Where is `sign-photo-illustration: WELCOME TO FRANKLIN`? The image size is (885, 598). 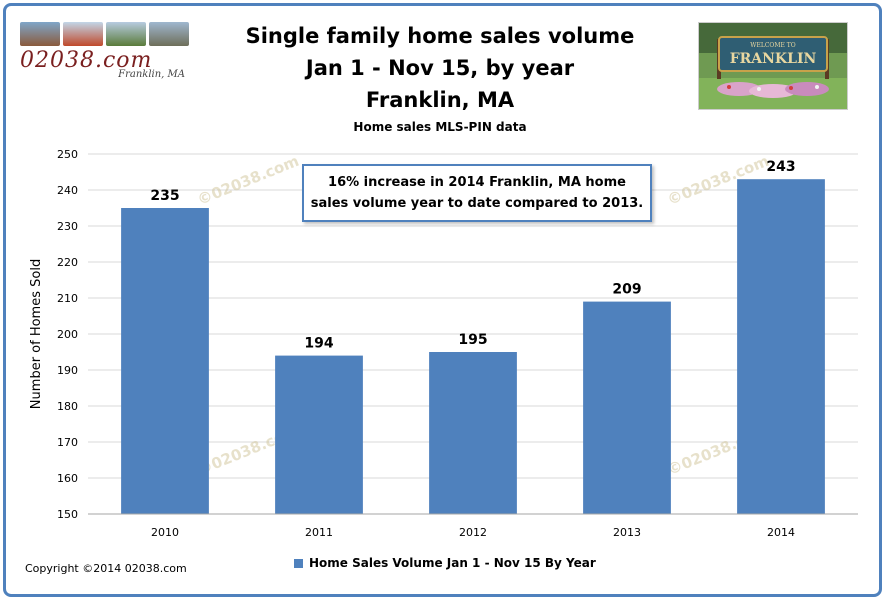 sign-photo-illustration: WELCOME TO FRANKLIN is located at coordinates (773, 66).